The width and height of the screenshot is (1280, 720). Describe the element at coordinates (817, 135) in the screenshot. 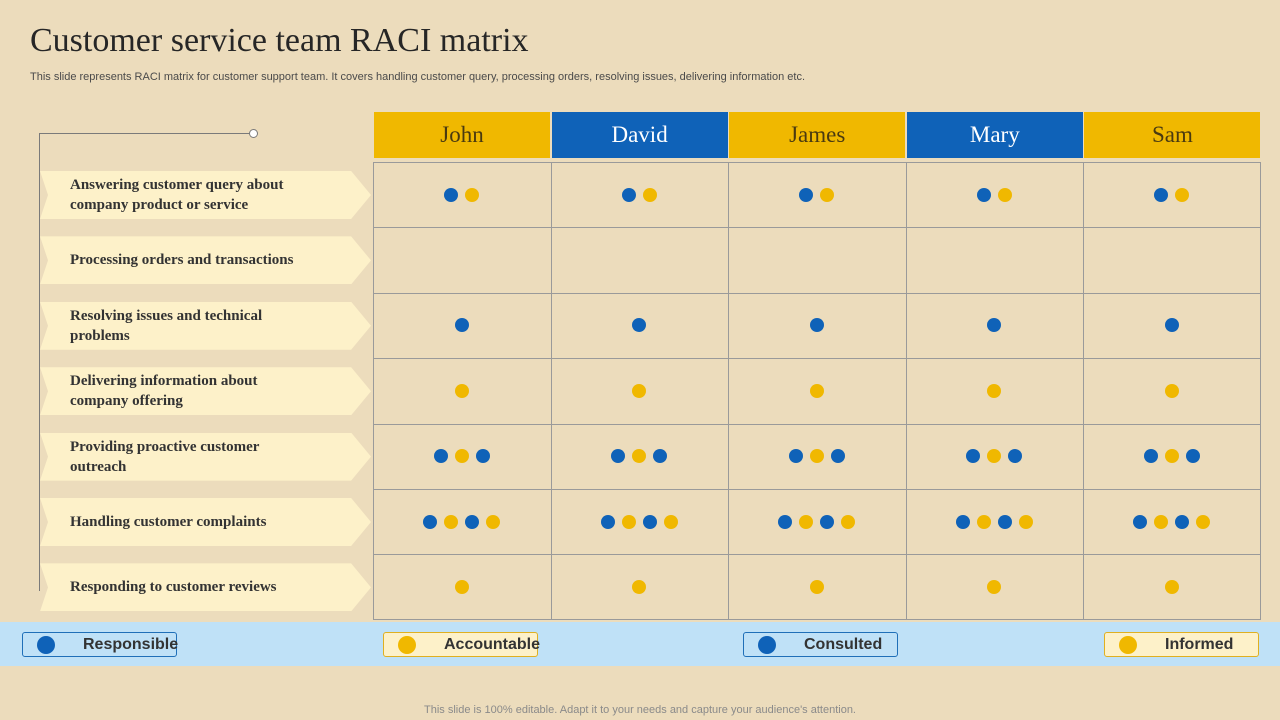

I see `member-header-james: James` at that location.